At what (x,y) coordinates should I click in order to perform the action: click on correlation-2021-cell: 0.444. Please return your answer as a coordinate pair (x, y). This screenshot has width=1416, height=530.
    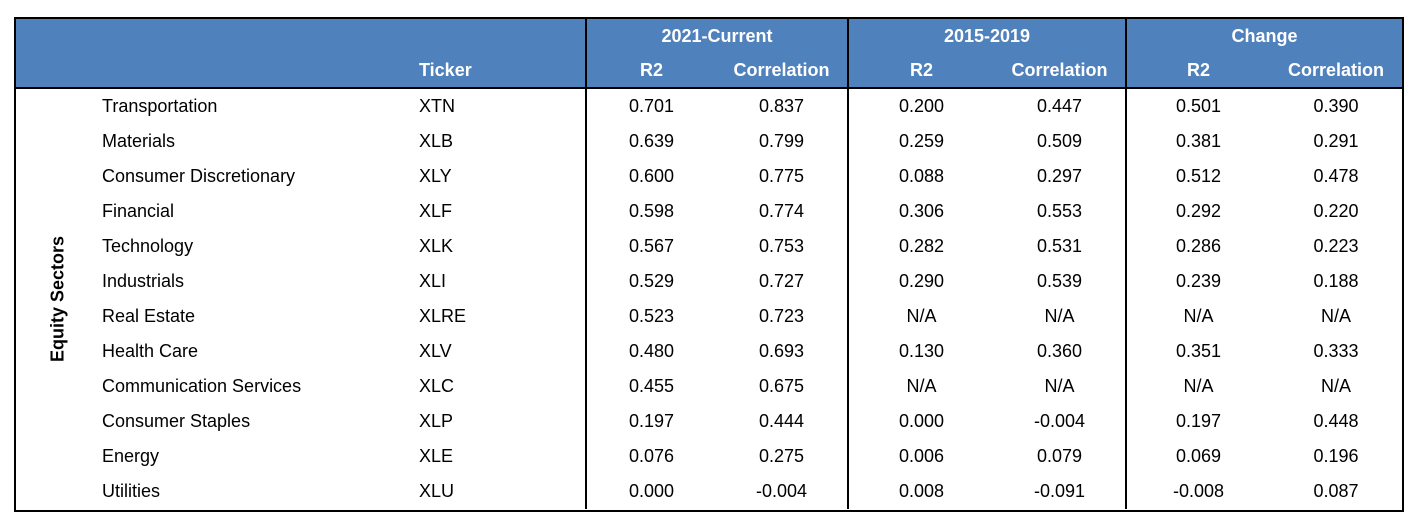
    Looking at the image, I should click on (781, 421).